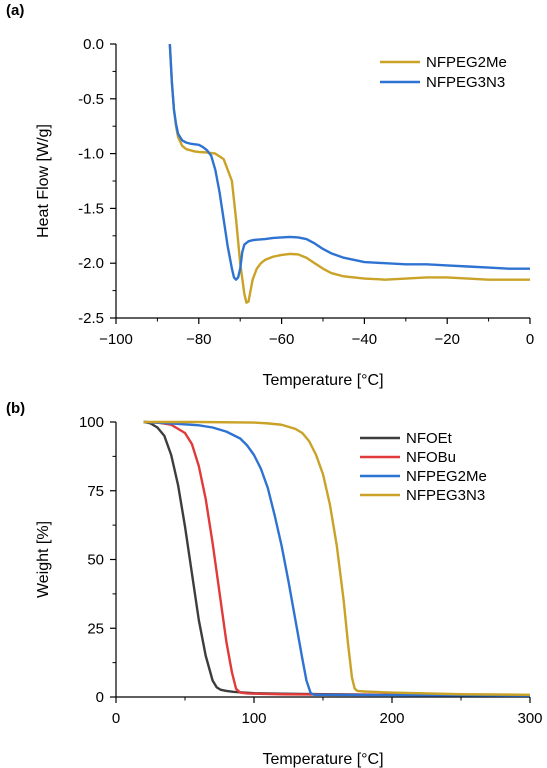 Image resolution: width=547 pixels, height=768 pixels. I want to click on panel-a-label: (a), so click(15, 10).